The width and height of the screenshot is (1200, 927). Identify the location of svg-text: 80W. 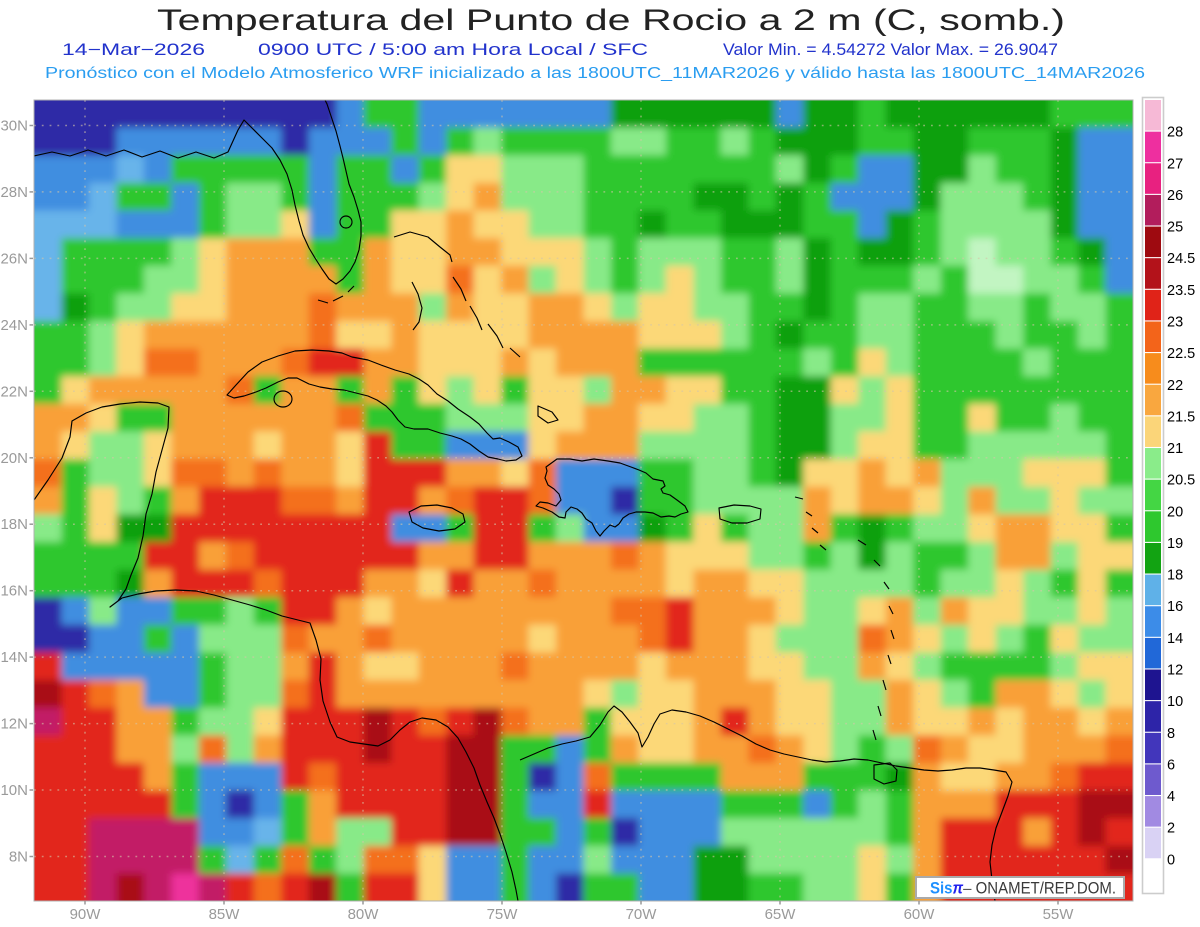
(364, 914).